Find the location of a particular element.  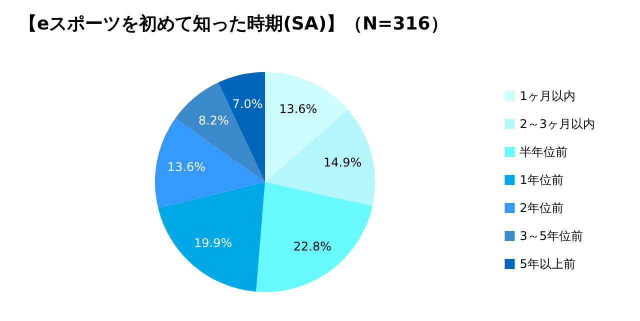

data-label: 22.8% is located at coordinates (312, 246).